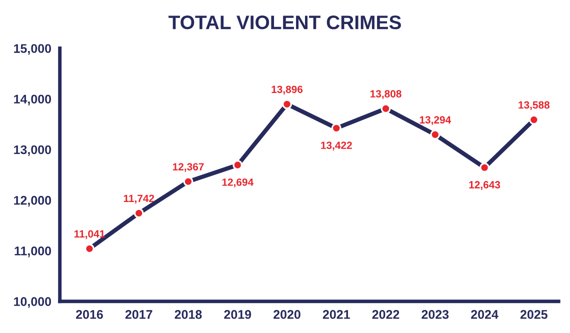  Describe the element at coordinates (435, 314) in the screenshot. I see `x-tick-label: 2023` at that location.